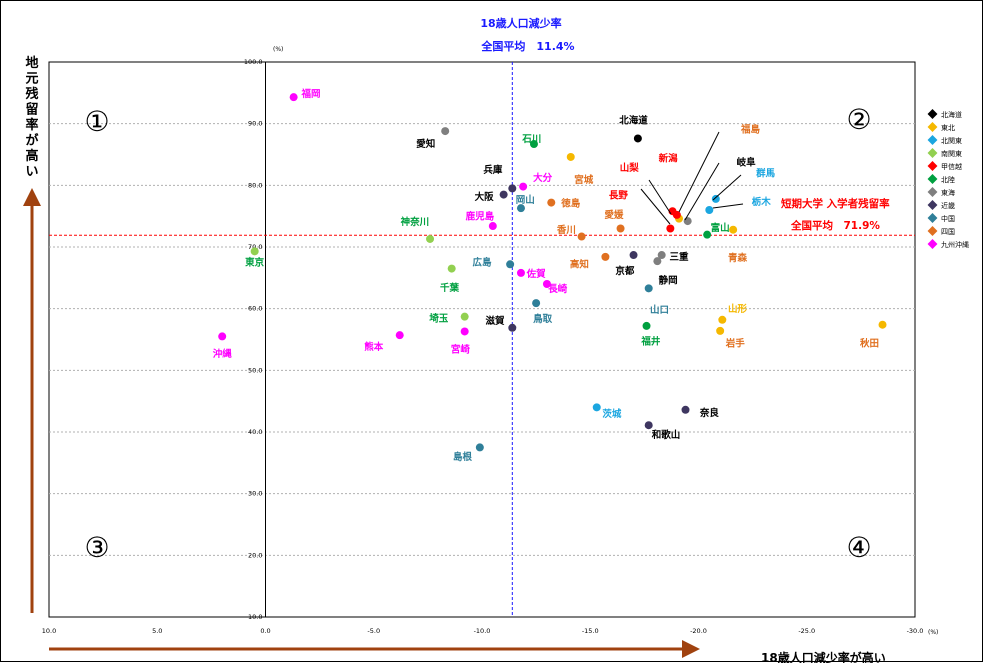 The image size is (985, 667). Describe the element at coordinates (659, 310) in the screenshot. I see `point-label: 山口` at that location.